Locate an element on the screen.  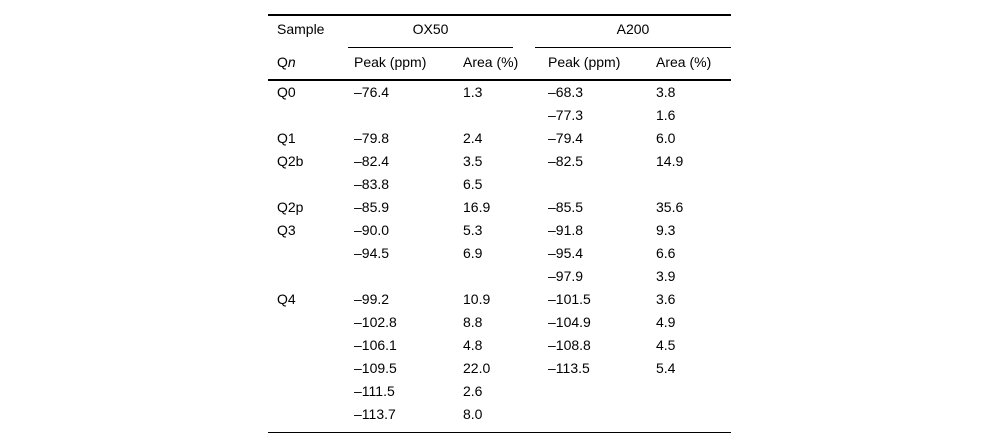
ox50-area-cell: 1.3 is located at coordinates (473, 92).